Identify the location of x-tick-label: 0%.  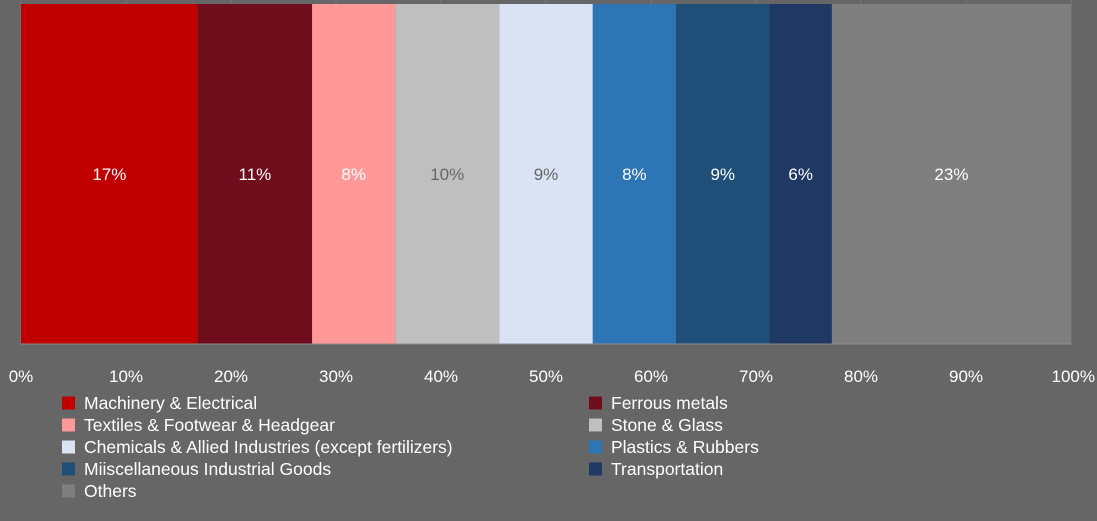
(21, 376).